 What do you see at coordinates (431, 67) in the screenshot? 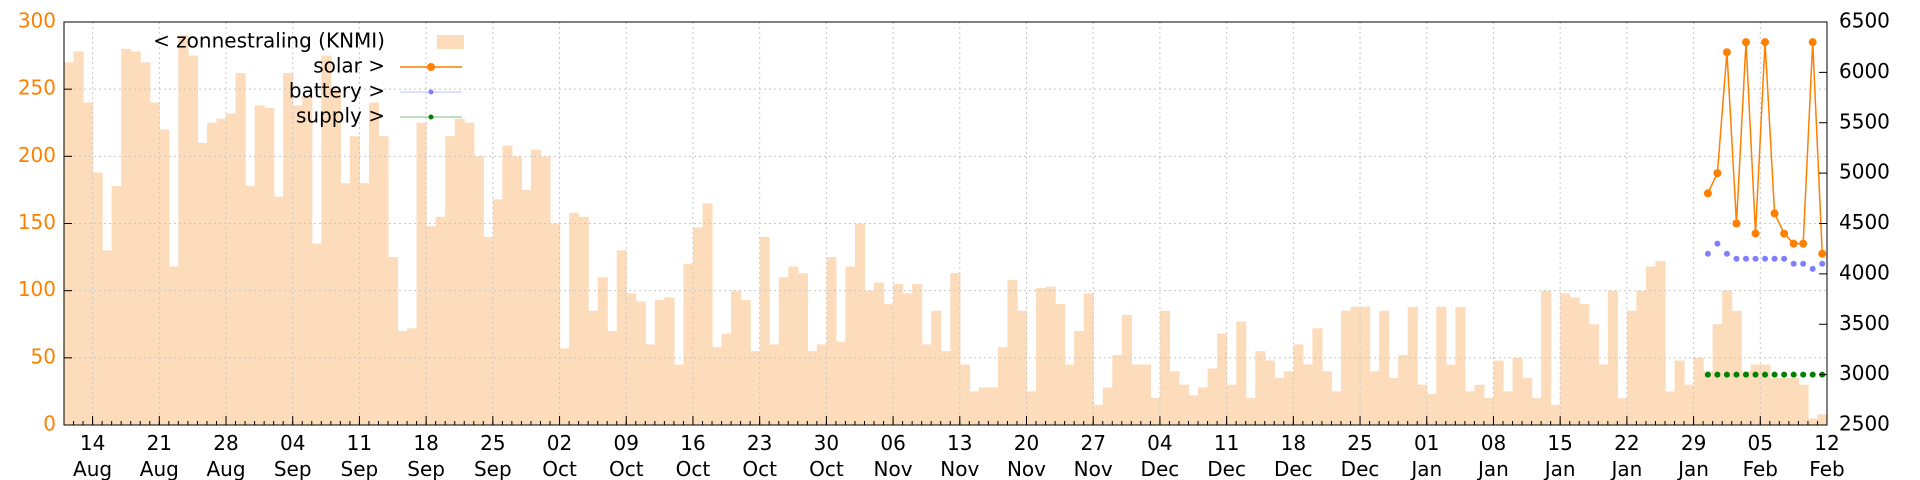
I see `legend-point` at bounding box center [431, 67].